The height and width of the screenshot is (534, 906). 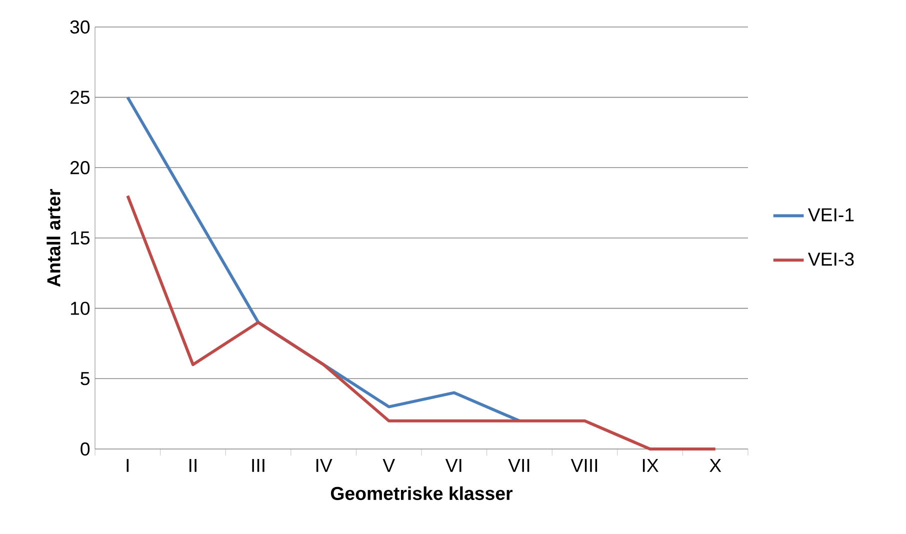 What do you see at coordinates (80, 167) in the screenshot?
I see `y-tick-label: 20` at bounding box center [80, 167].